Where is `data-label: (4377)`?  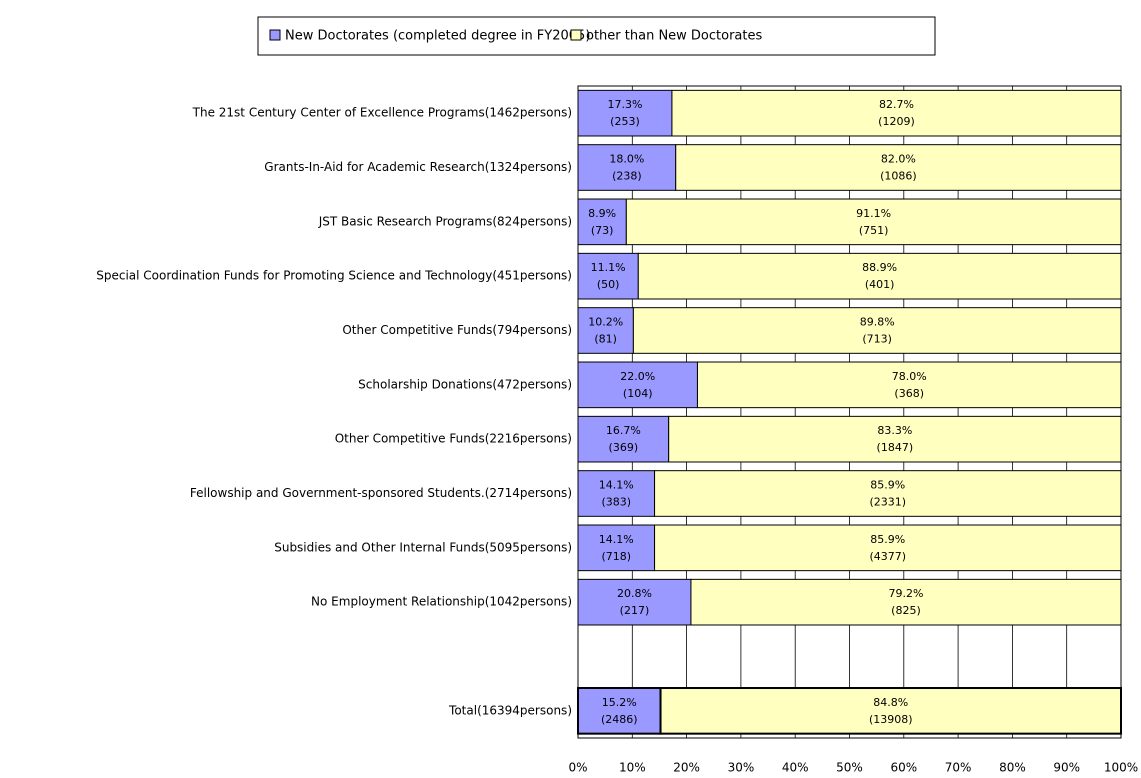 data-label: (4377) is located at coordinates (887, 556).